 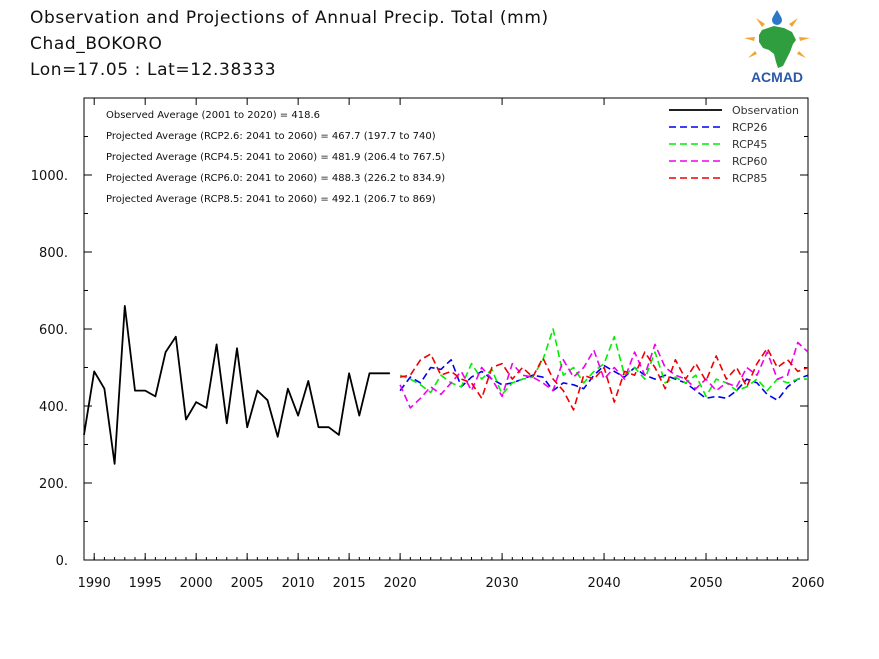 I want to click on stat-annotation: Observed Average (2001 to 2020) = 418.6, so click(x=213, y=115).